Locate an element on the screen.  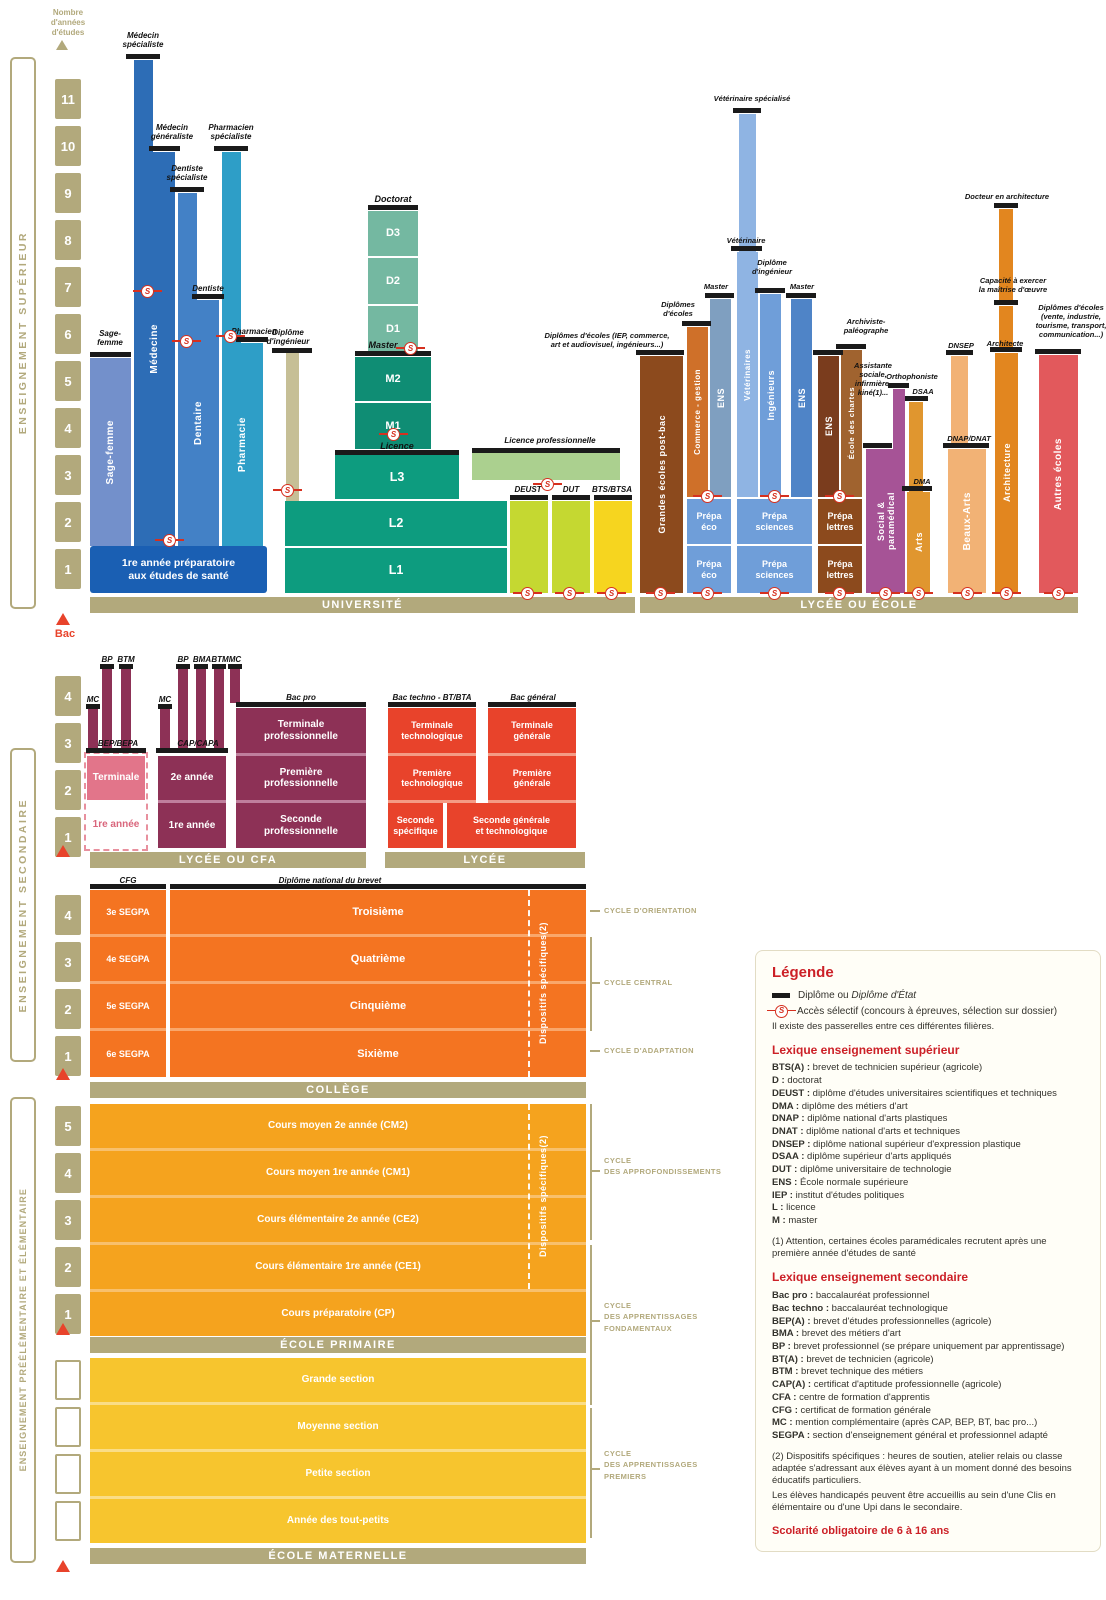
legend-diploma-row: Diplôme ou Diplôme d'État is located at coordinates (928, 995).